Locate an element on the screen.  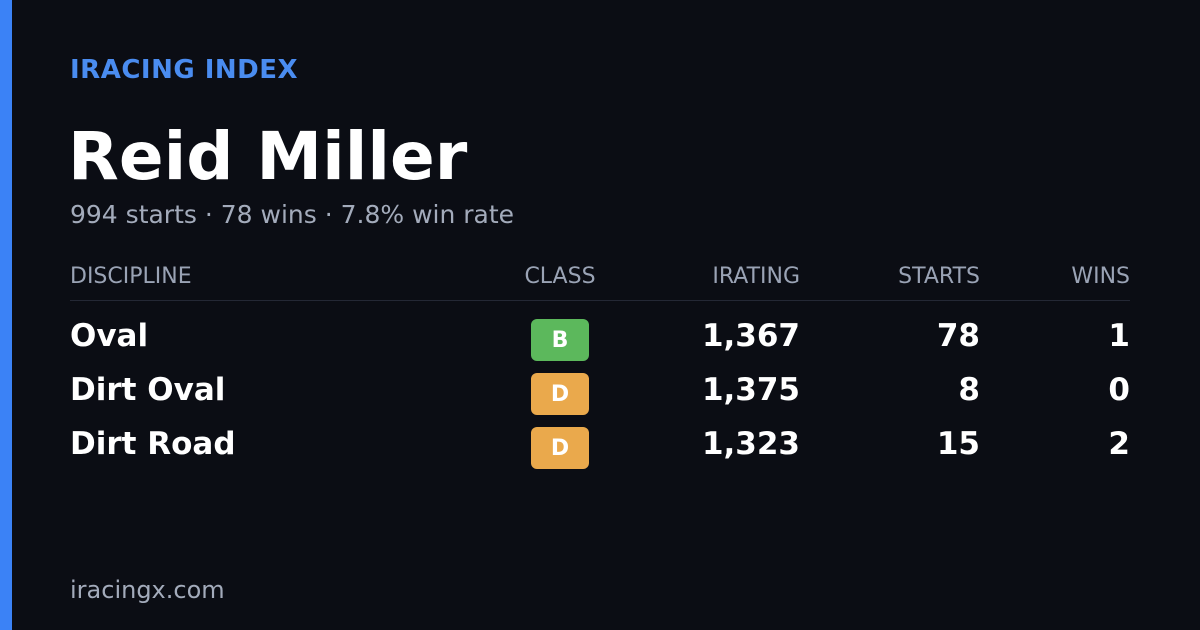
footer: iracingx.com is located at coordinates (147, 590).